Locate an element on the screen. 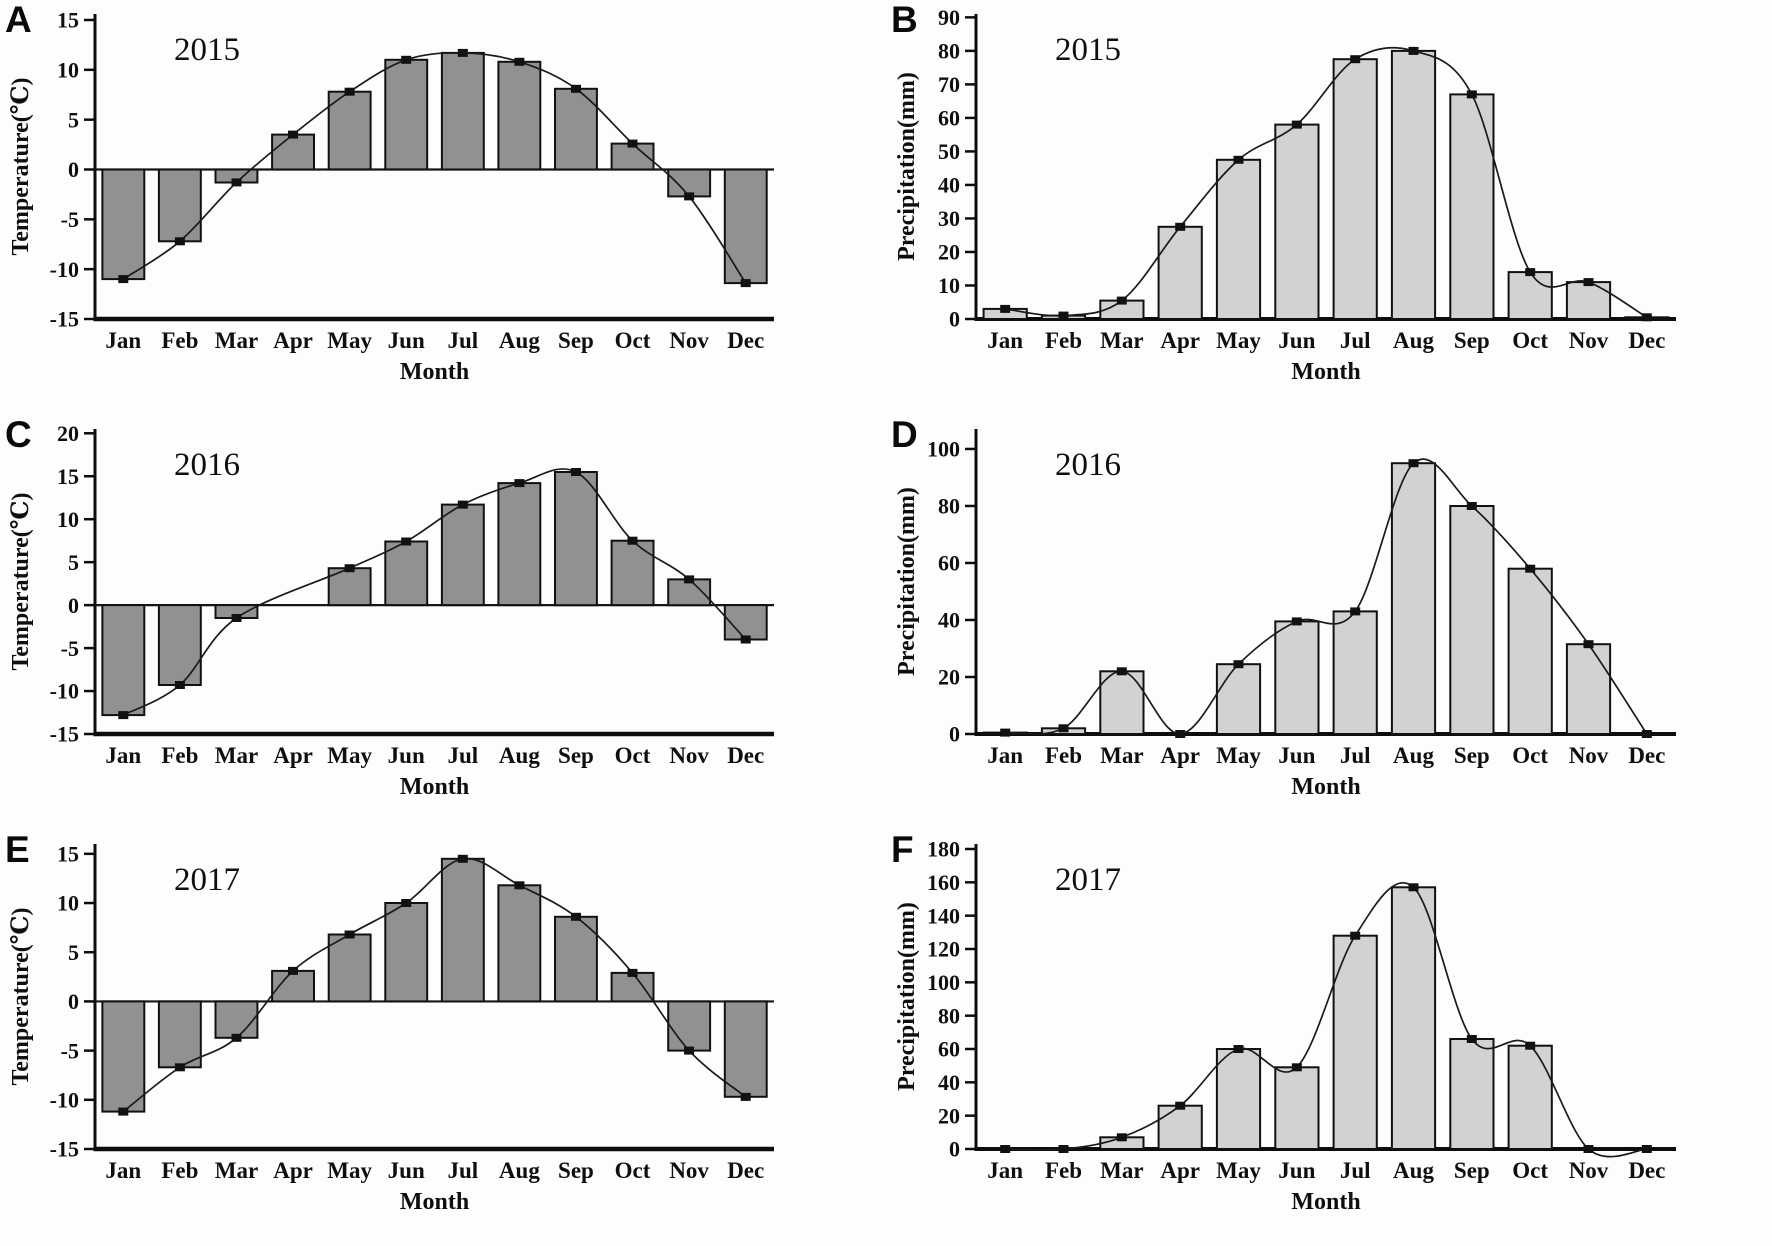 Image resolution: width=1772 pixels, height=1246 pixels. y-tick-label: 5 is located at coordinates (73, 562).